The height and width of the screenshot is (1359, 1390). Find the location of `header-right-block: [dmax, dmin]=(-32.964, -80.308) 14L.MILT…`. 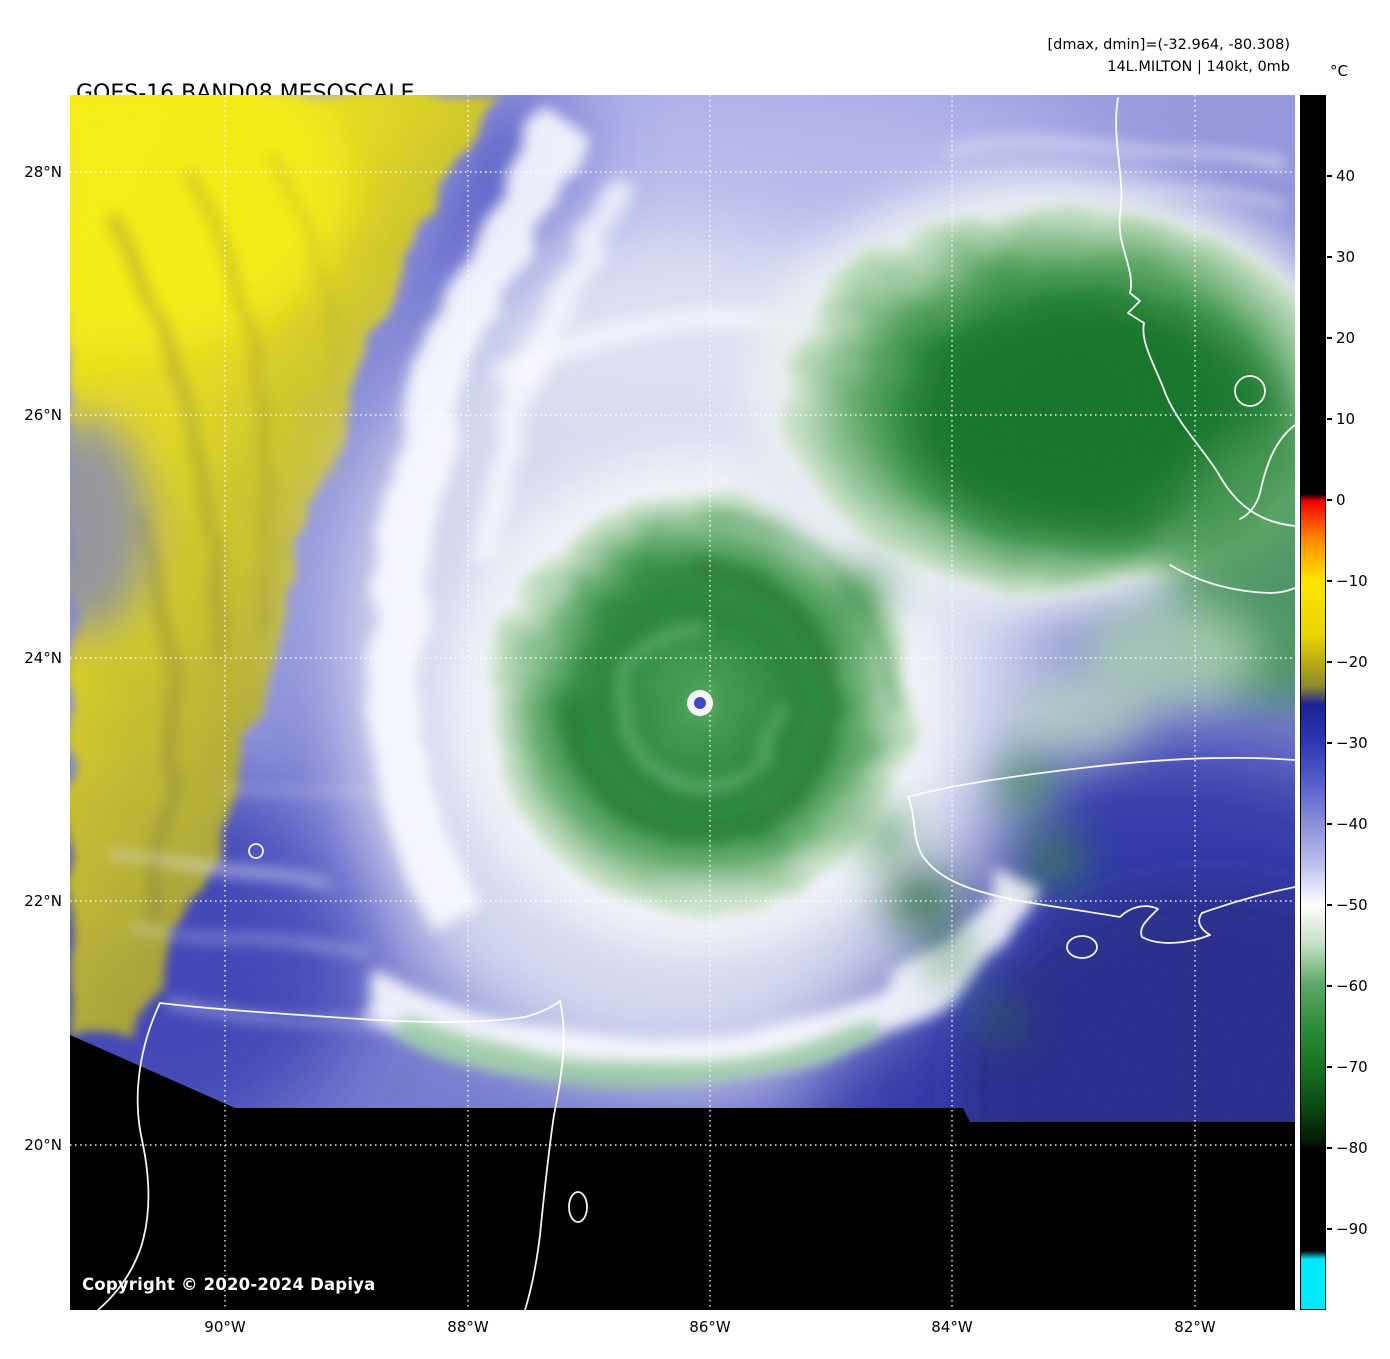

header-right-block: [dmax, dmin]=(-32.964, -80.308) 14L.MILT… is located at coordinates (1169, 56).